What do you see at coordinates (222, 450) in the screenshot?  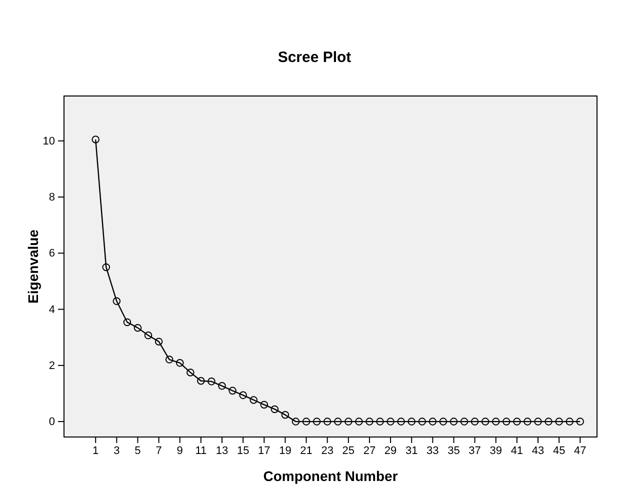 I see `x-tick-label: 13` at bounding box center [222, 450].